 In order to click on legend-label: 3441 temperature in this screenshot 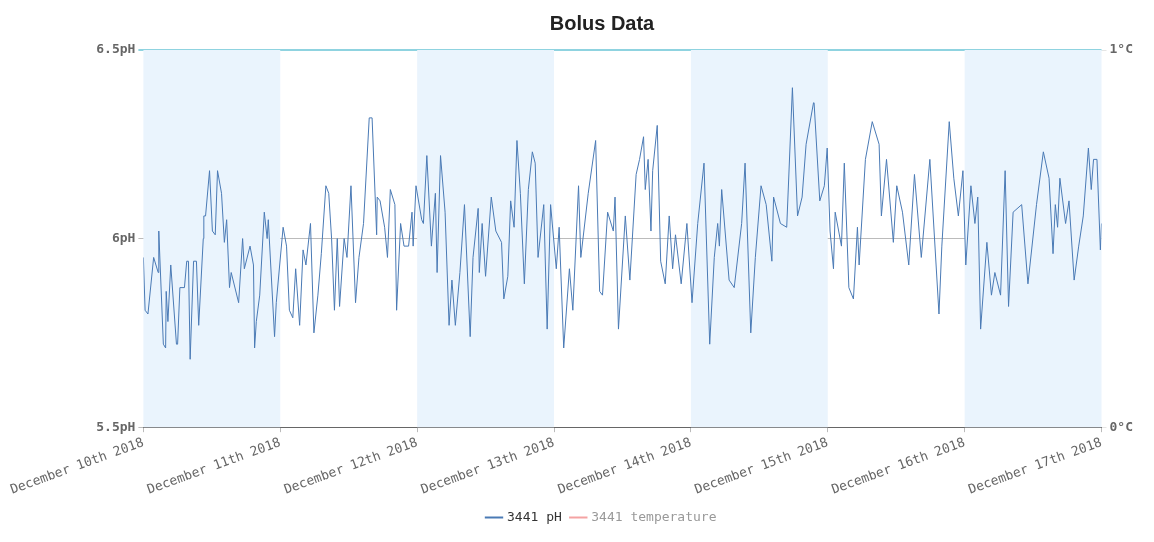, I will do `click(654, 516)`.